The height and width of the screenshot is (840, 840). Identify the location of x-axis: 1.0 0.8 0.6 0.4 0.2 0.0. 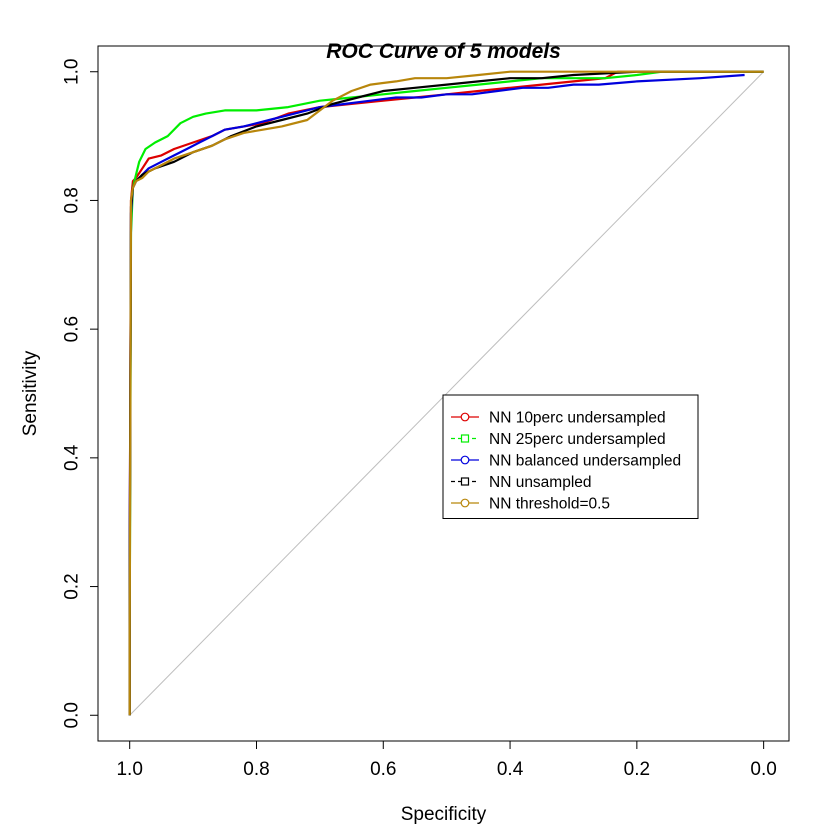
(446, 760).